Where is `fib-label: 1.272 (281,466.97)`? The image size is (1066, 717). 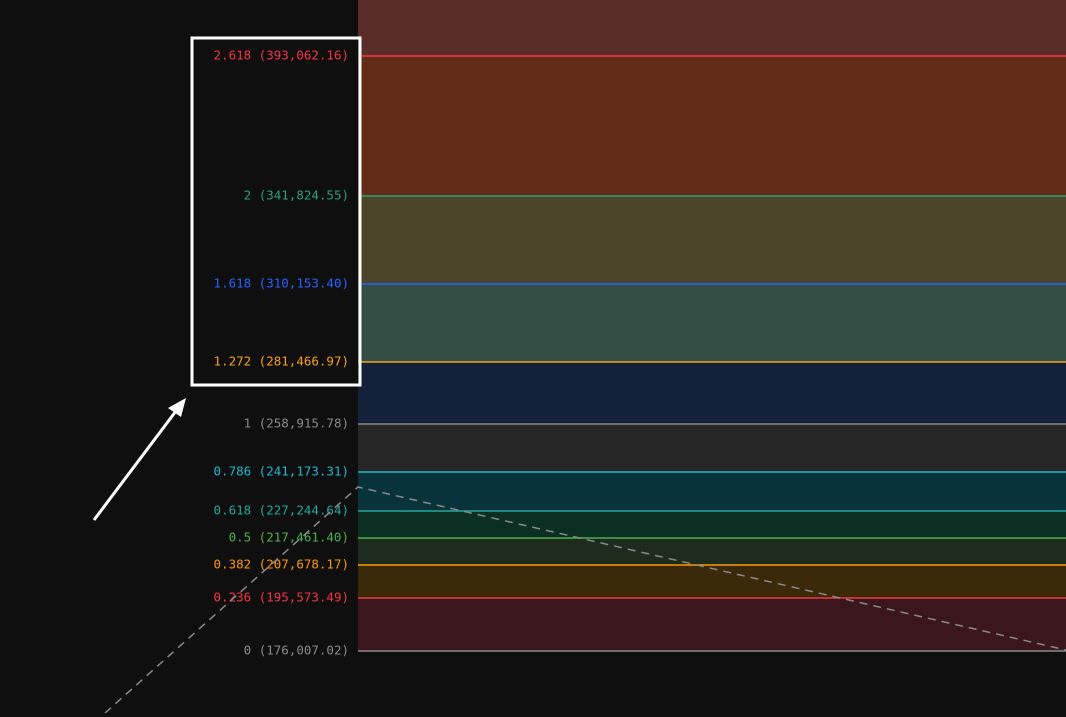 fib-label: 1.272 (281,466.97) is located at coordinates (281, 361).